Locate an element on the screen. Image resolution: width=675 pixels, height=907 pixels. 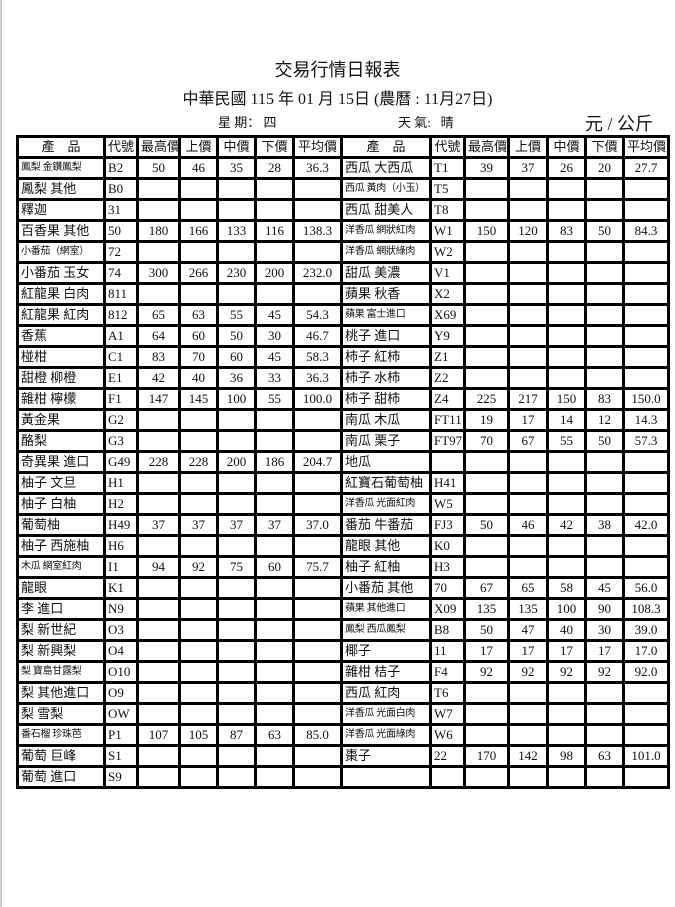
right-product-cell: 柿子 水柿 is located at coordinates (386, 378).